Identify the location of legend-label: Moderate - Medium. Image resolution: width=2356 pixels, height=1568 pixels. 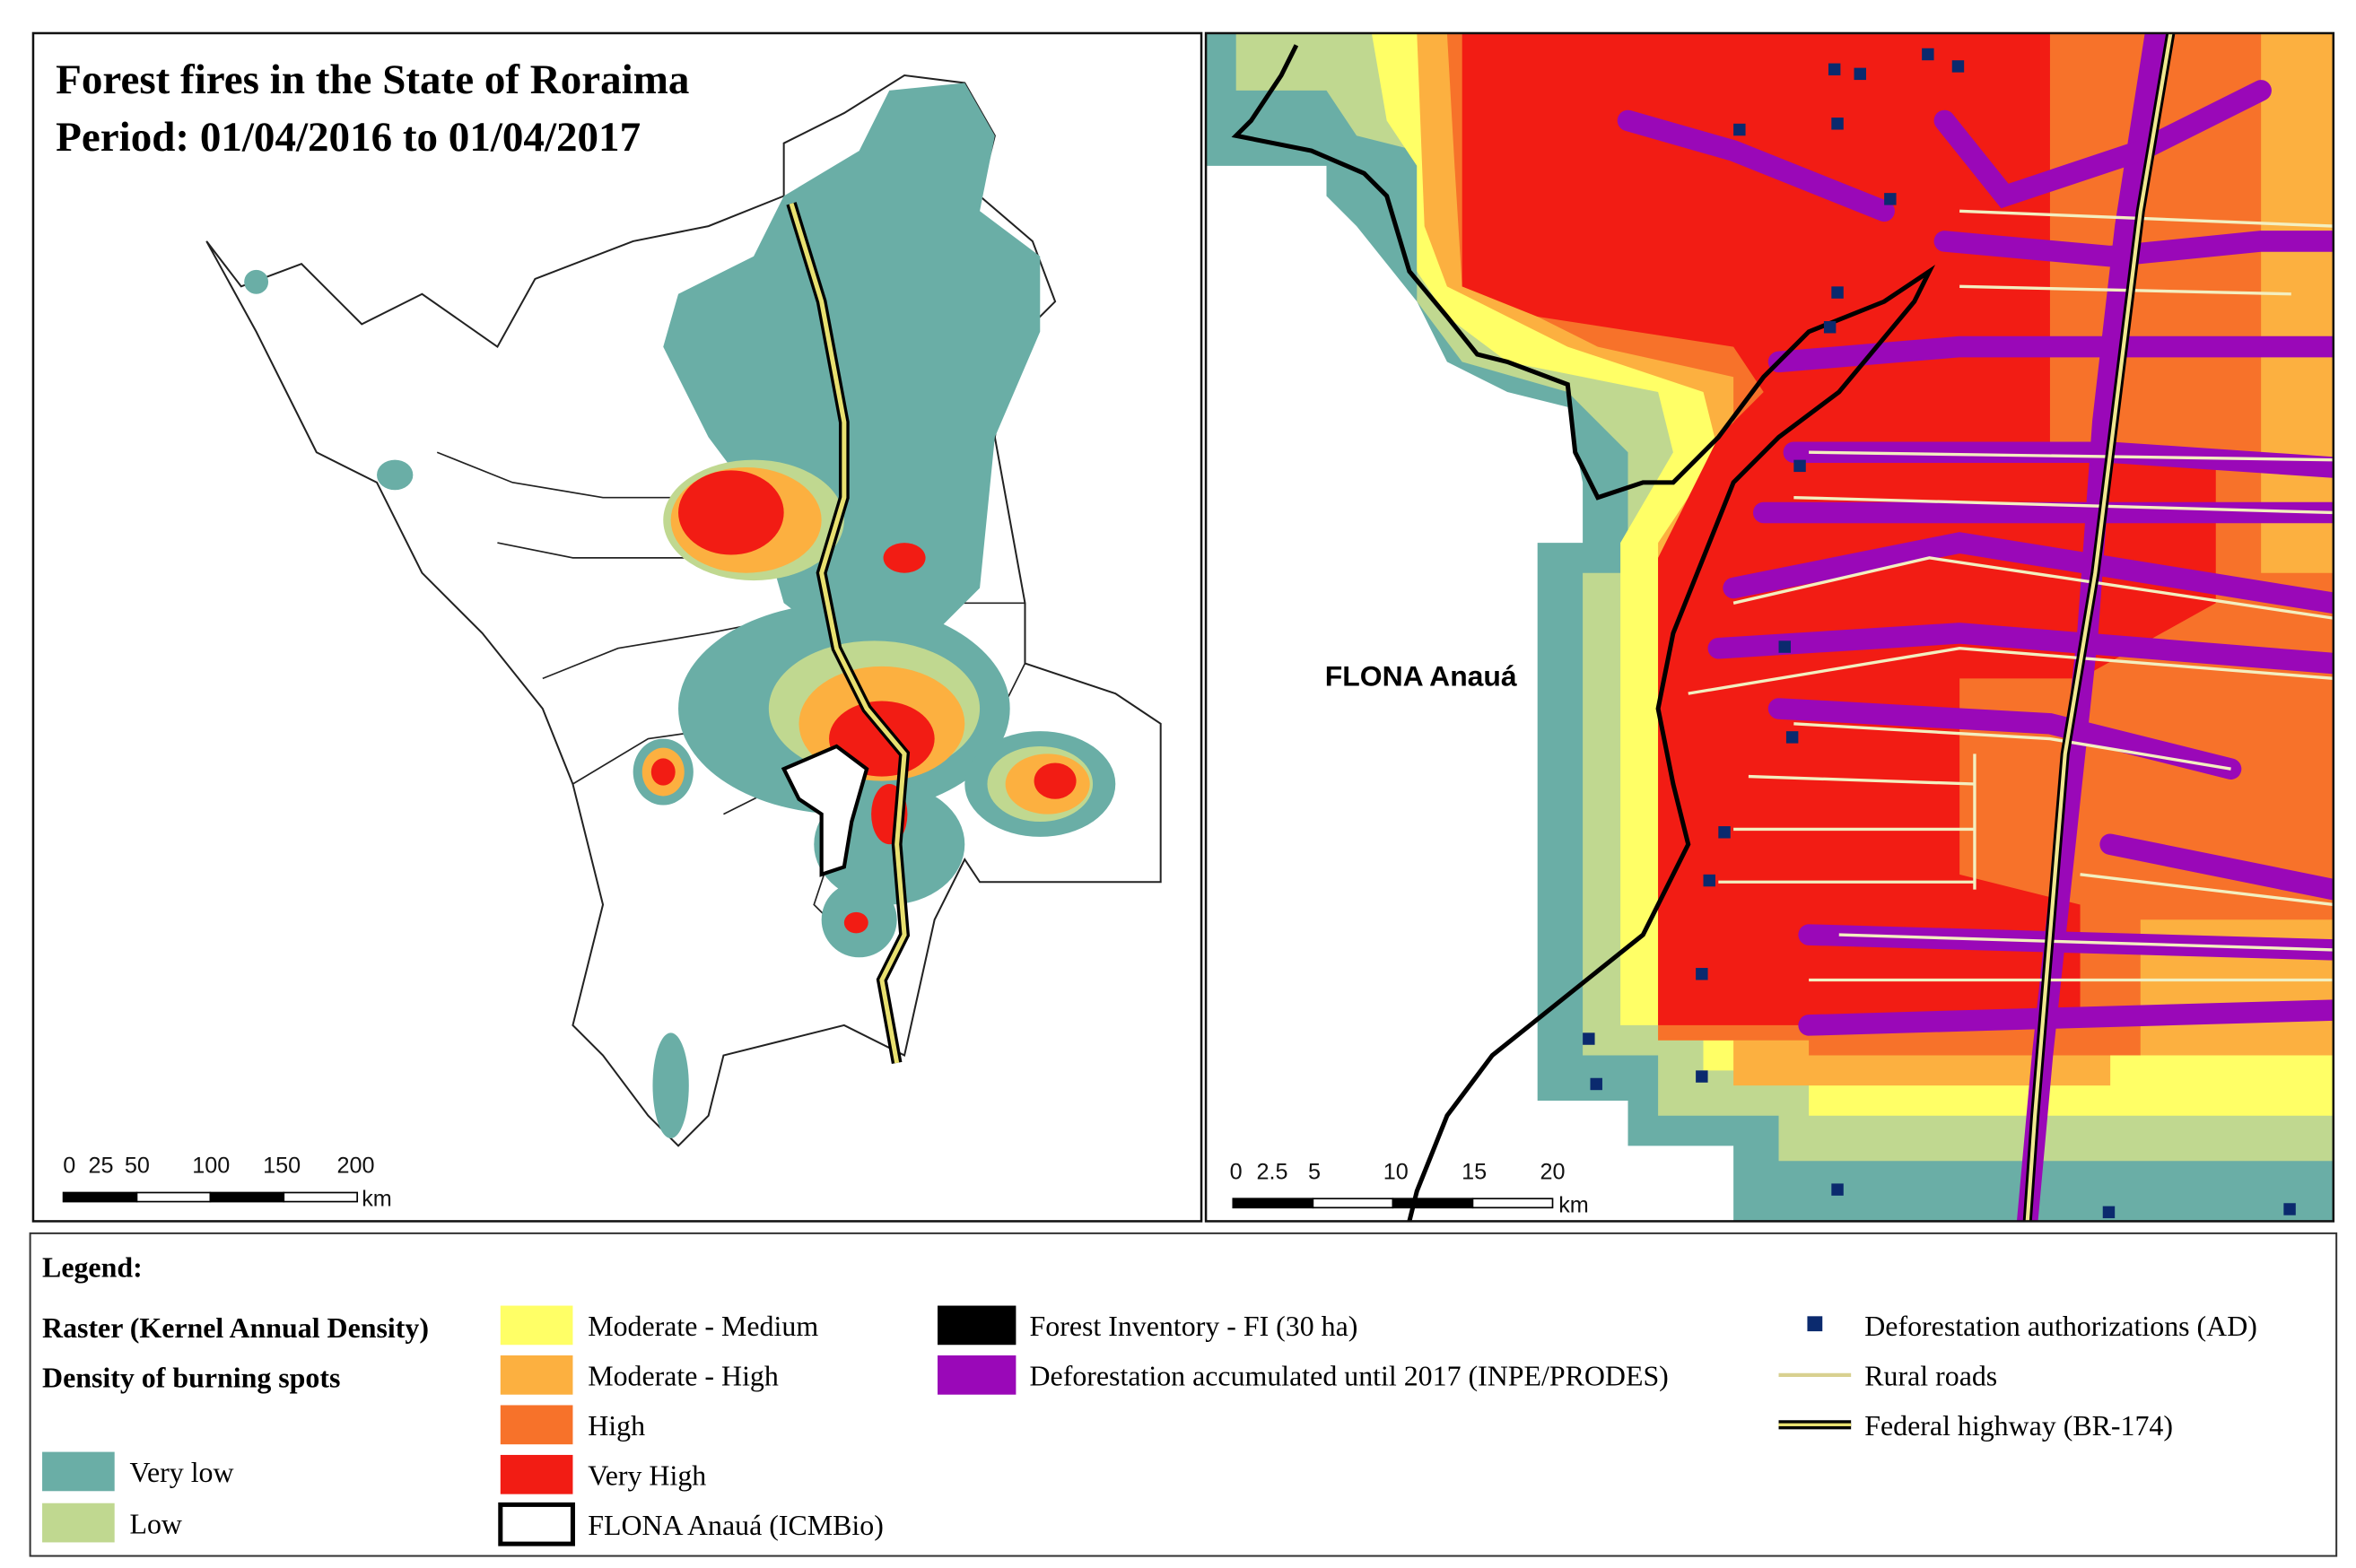
(703, 1326).